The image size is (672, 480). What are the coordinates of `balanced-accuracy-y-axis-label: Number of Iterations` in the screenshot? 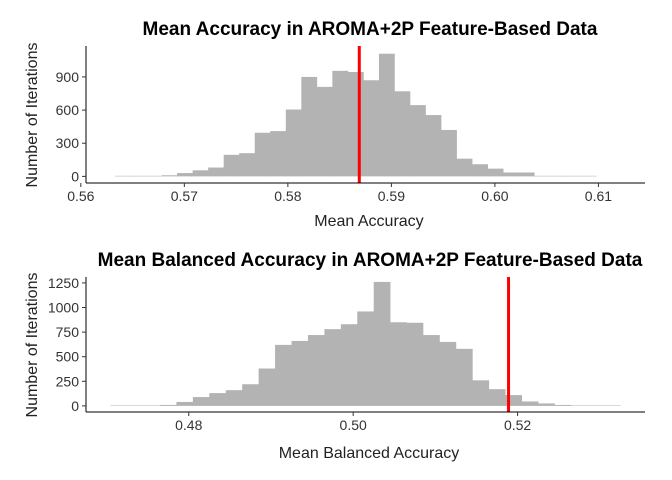 It's located at (32, 345).